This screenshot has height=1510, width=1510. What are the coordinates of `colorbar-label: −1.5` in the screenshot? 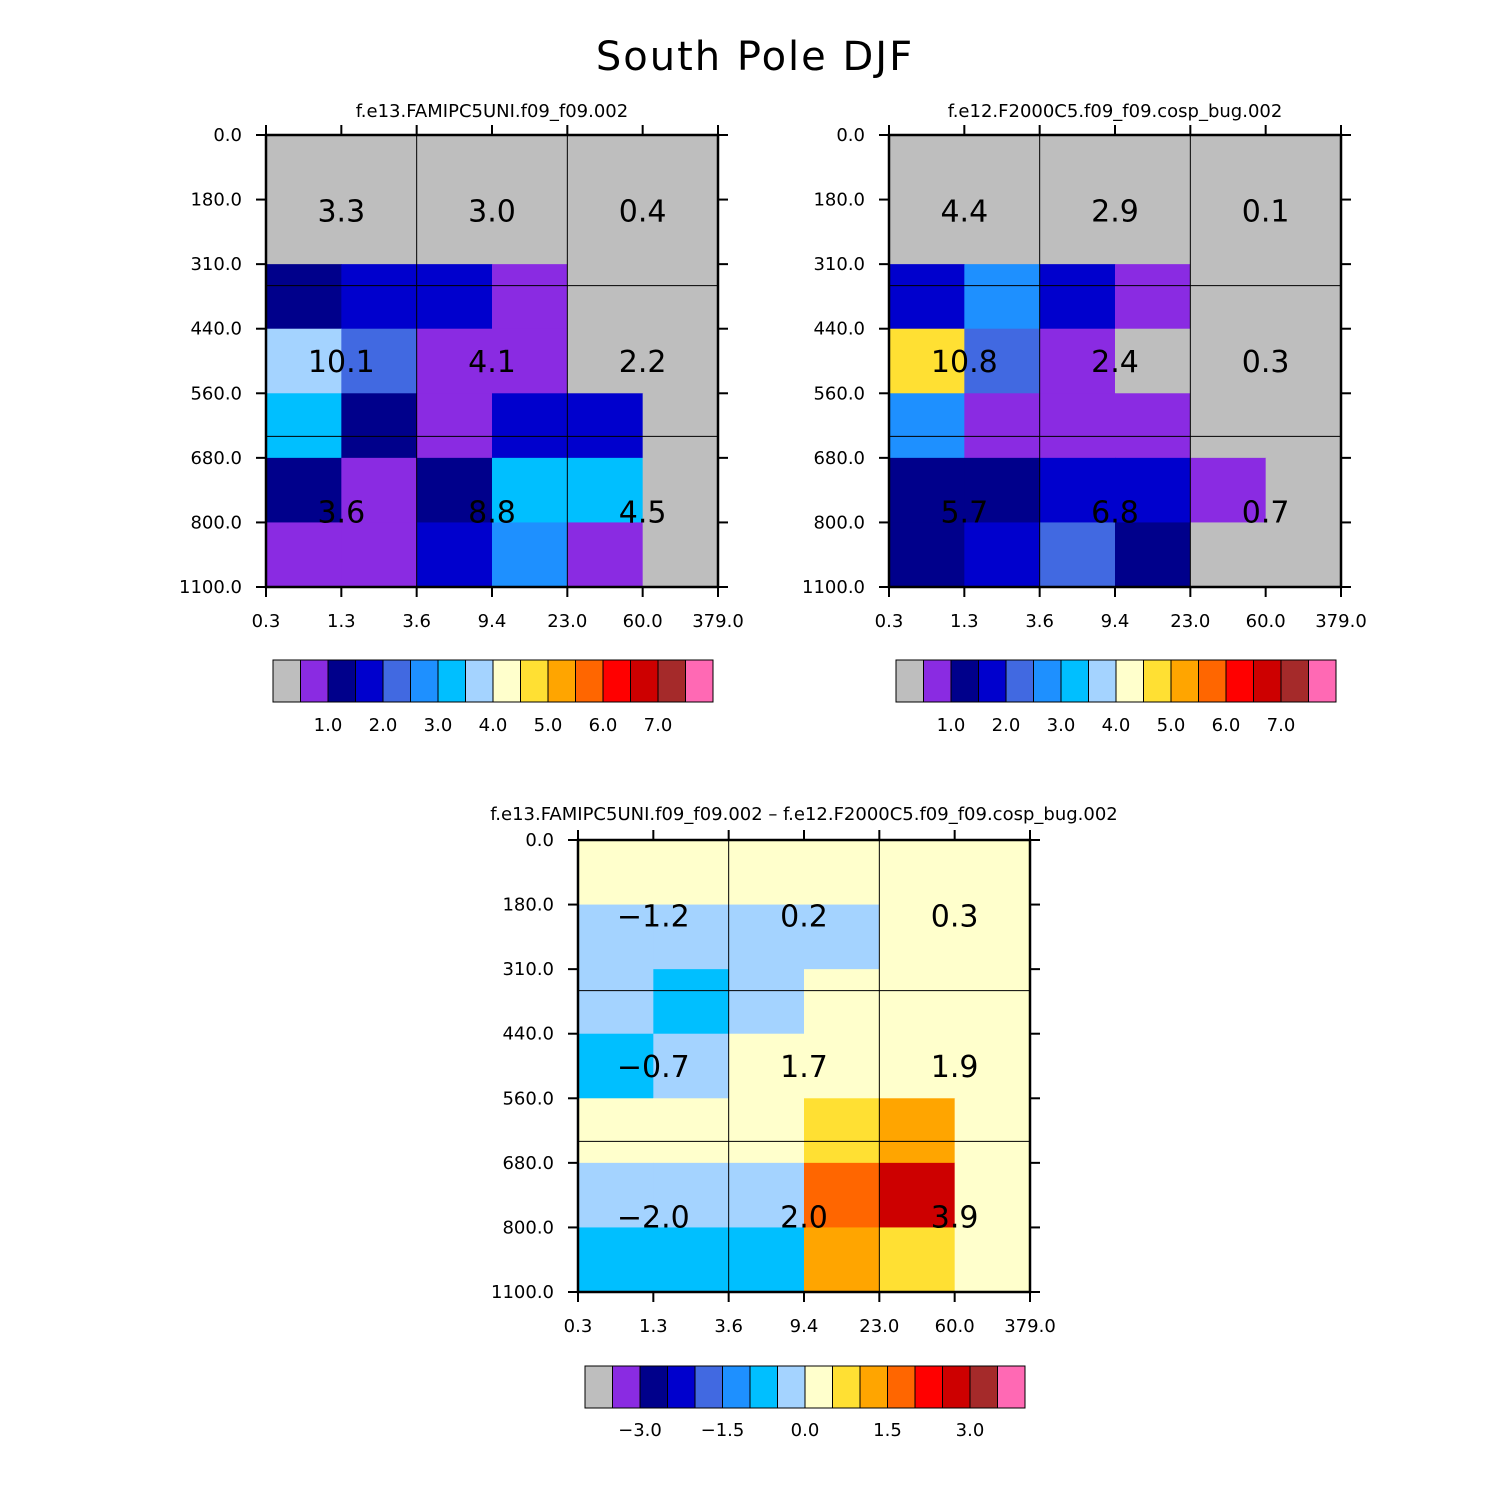 It's located at (723, 1430).